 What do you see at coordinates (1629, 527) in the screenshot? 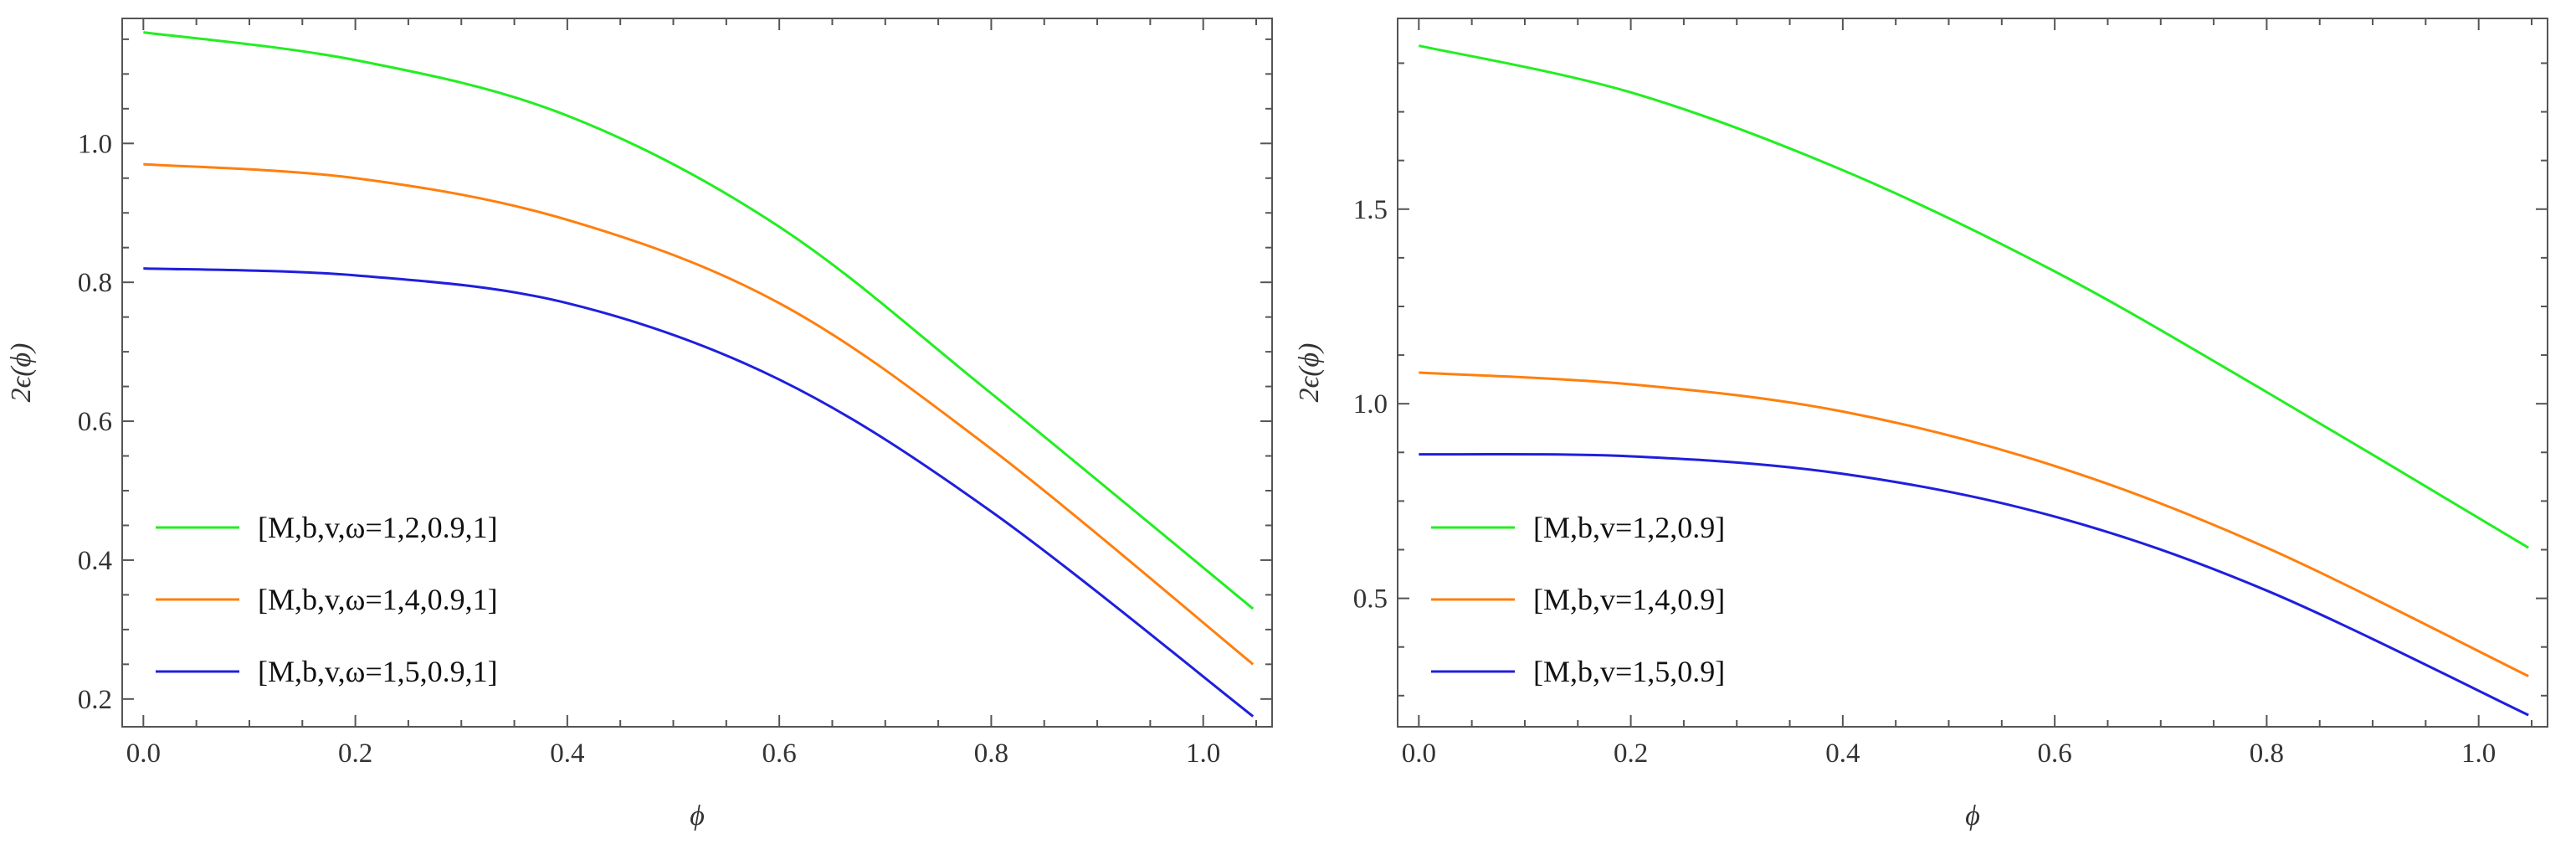
I see `legend-label-1: [M,b,v=1,2,0.9]` at bounding box center [1629, 527].